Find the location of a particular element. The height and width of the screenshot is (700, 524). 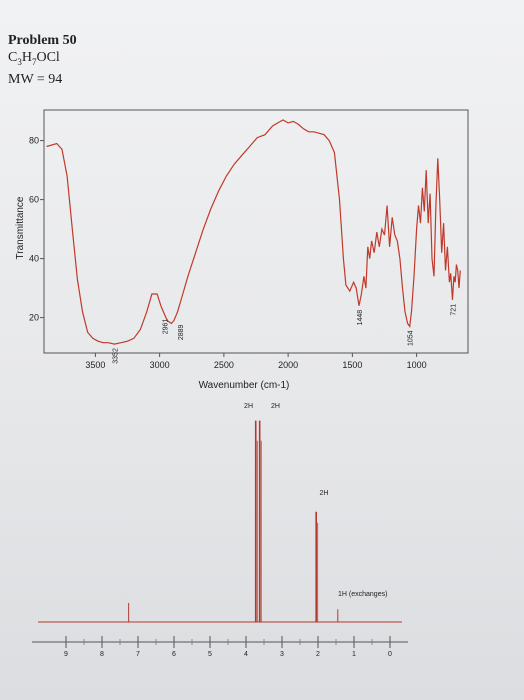

ir-x-tick-label: 1500 is located at coordinates (352, 365).